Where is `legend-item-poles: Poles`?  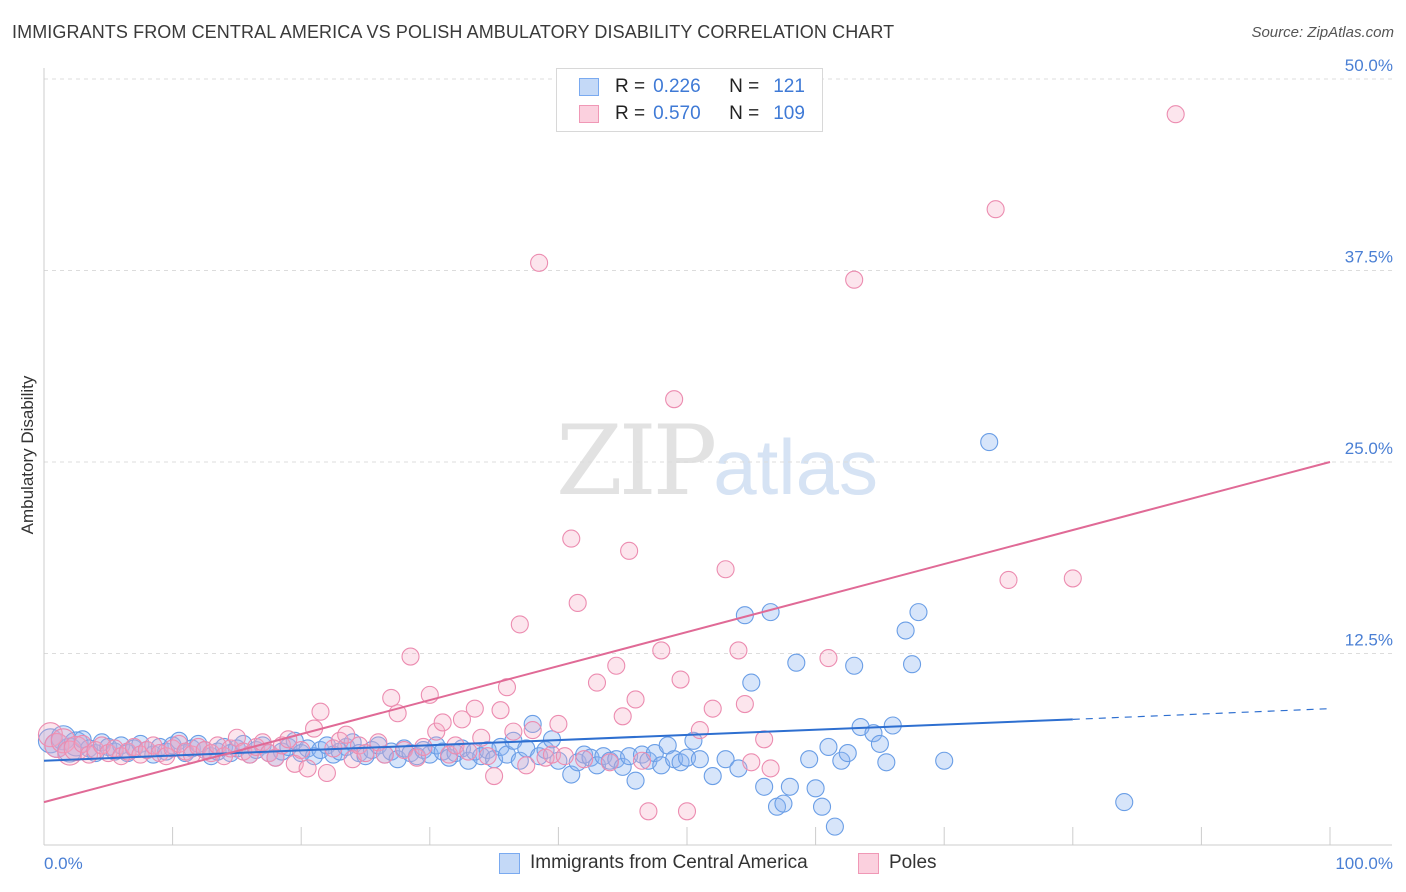
legend-item-poles: Poles is located at coordinates (897, 863).